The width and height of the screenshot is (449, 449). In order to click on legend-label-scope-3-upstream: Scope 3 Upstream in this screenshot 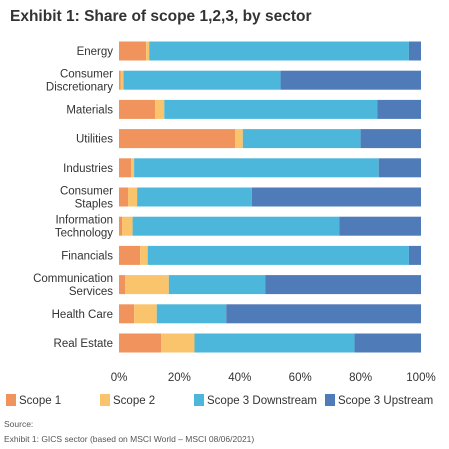, I will do `click(385, 401)`.